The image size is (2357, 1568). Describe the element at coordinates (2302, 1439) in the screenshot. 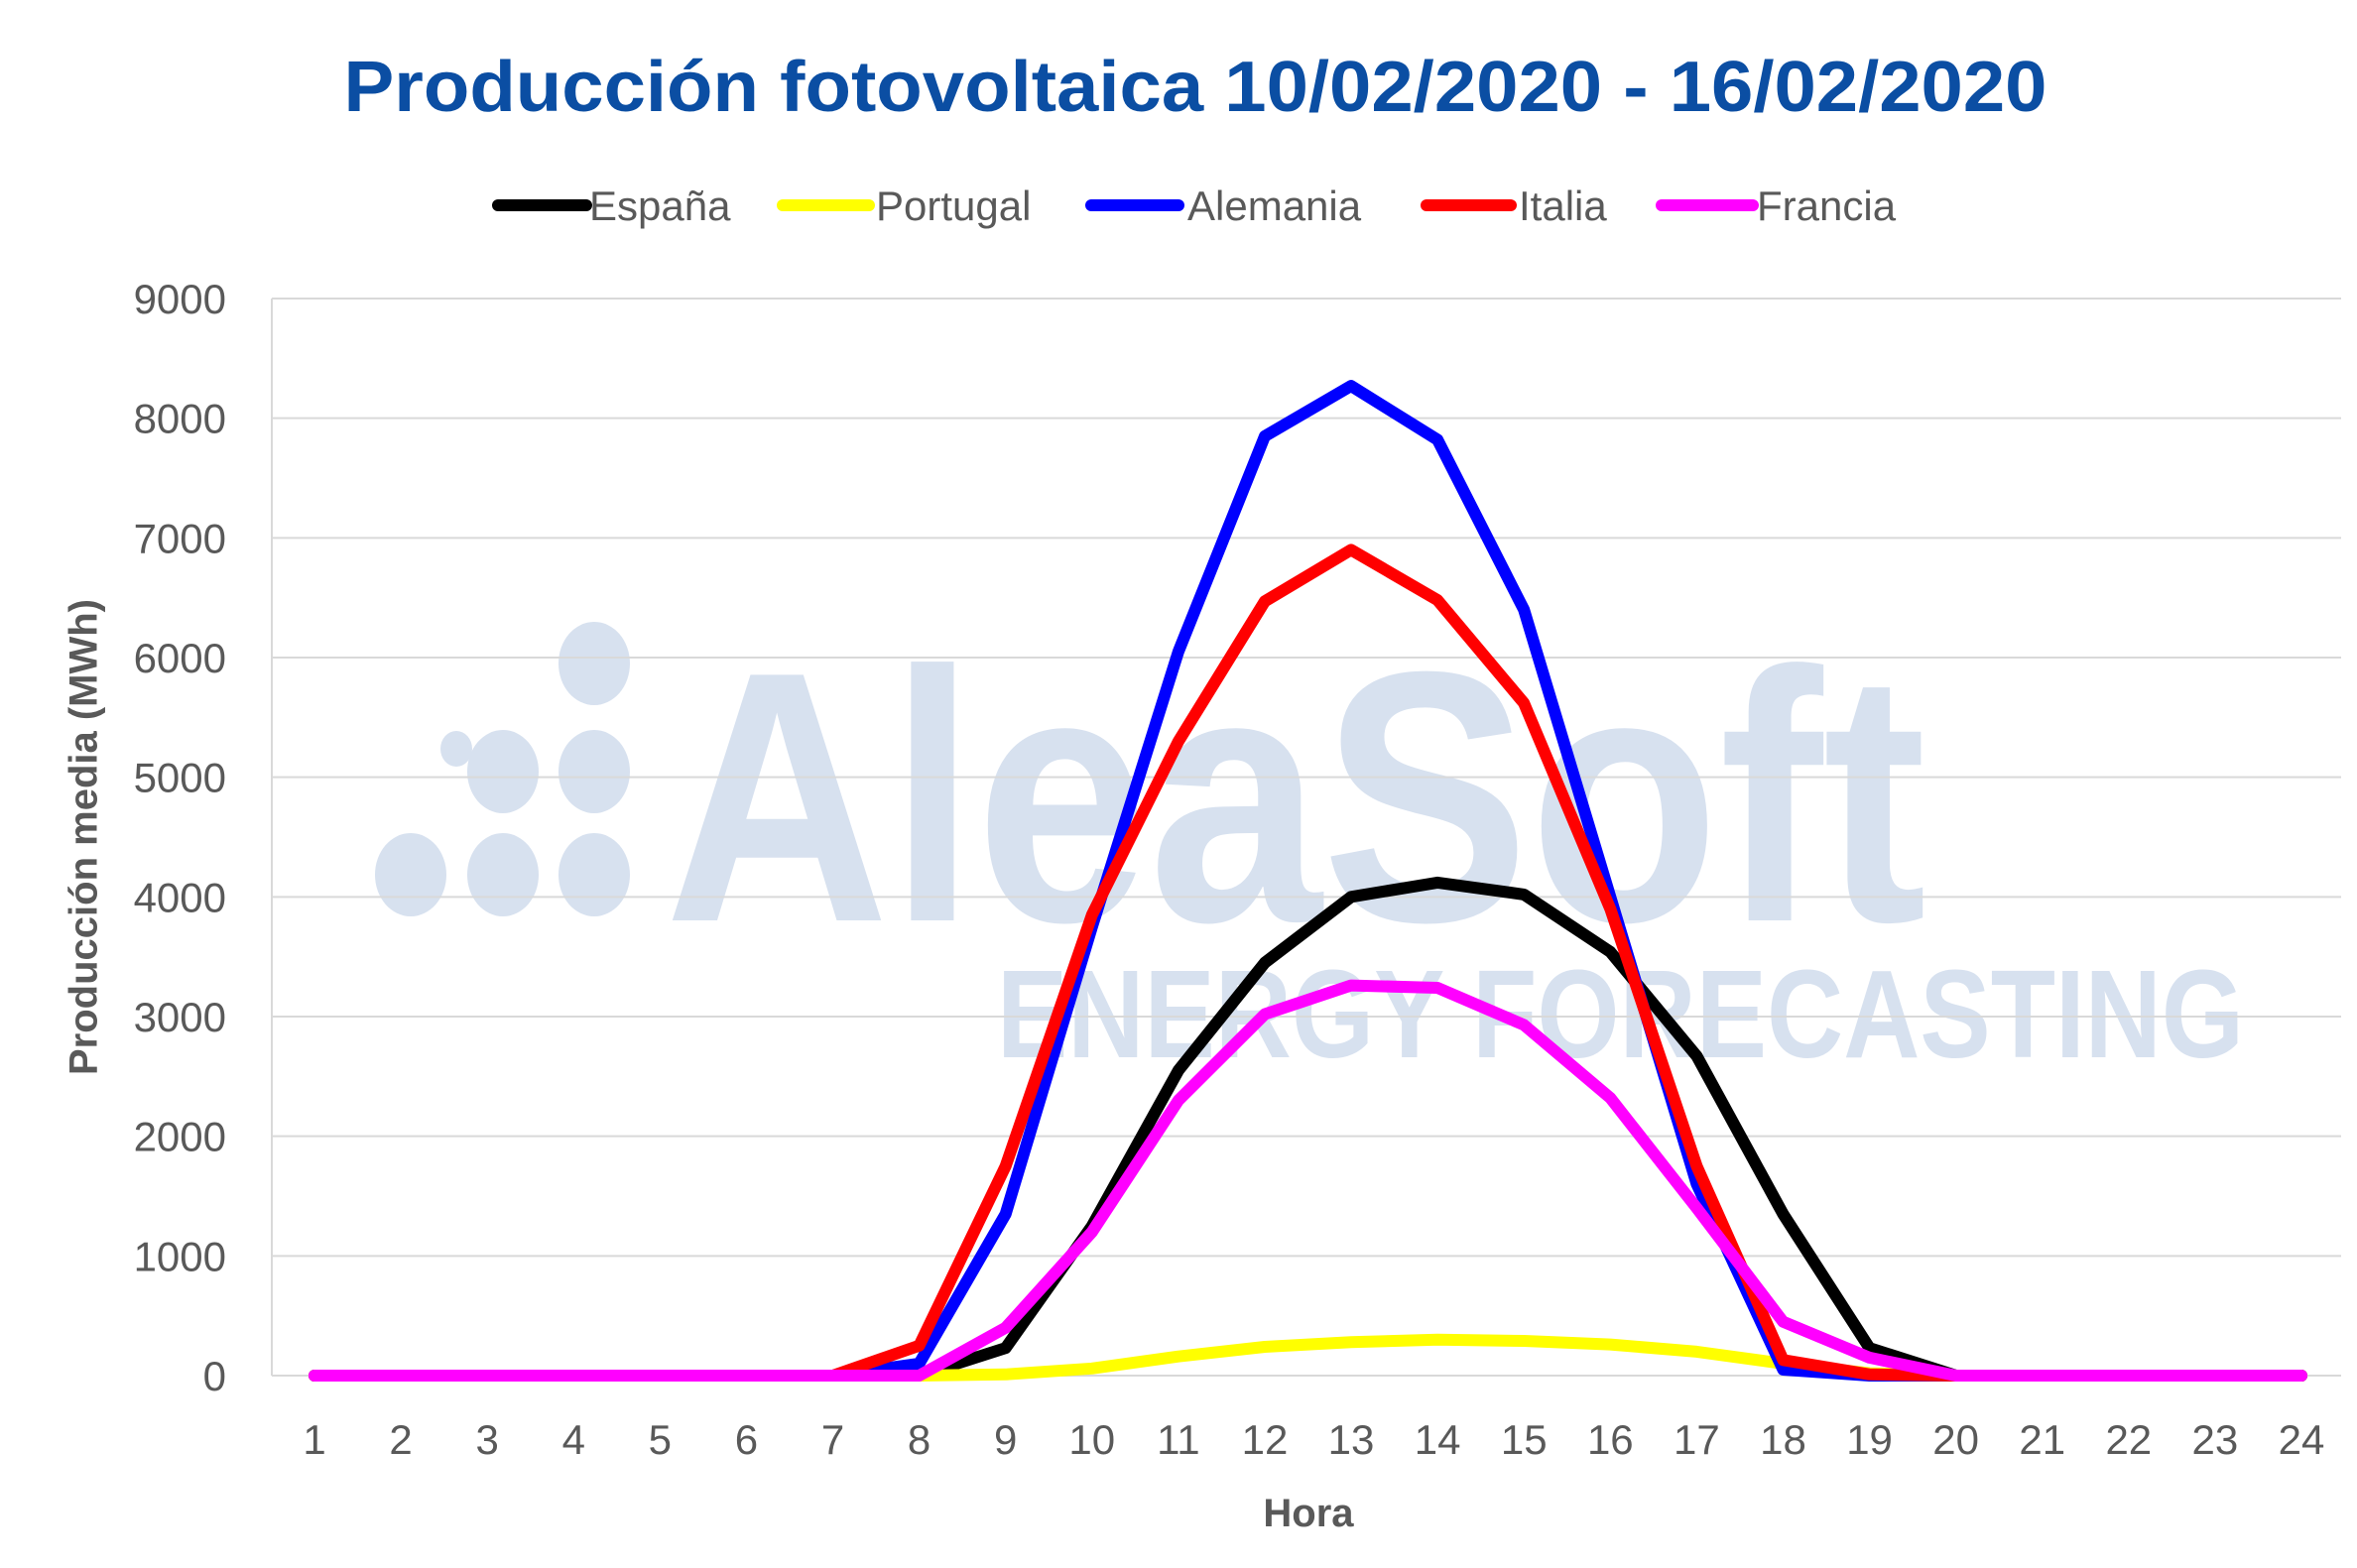

I see `x-tick-label: 24` at that location.